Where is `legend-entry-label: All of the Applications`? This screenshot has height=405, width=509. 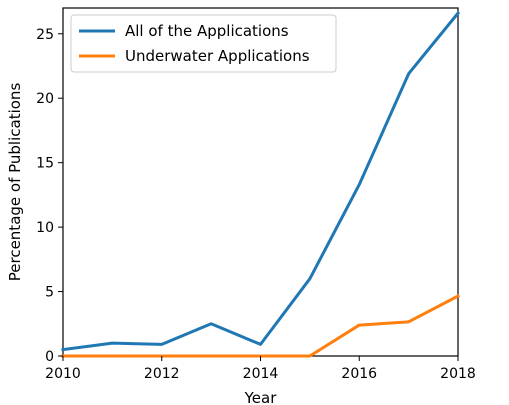 legend-entry-label: All of the Applications is located at coordinates (207, 31).